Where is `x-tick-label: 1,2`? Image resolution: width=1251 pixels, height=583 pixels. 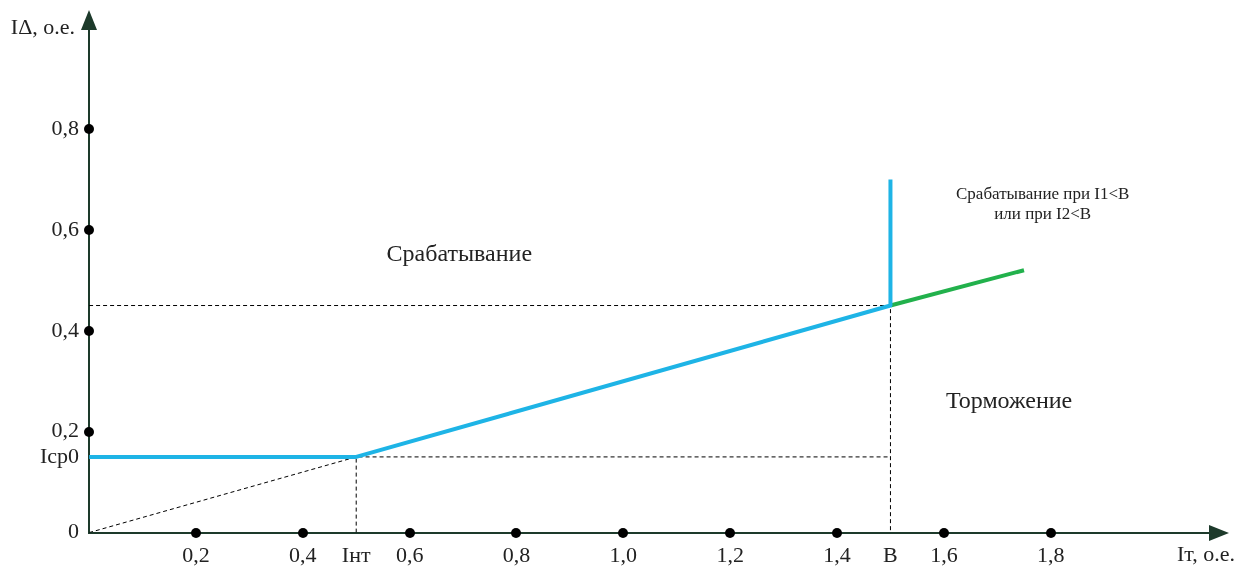
x-tick-label: 1,2 is located at coordinates (730, 554).